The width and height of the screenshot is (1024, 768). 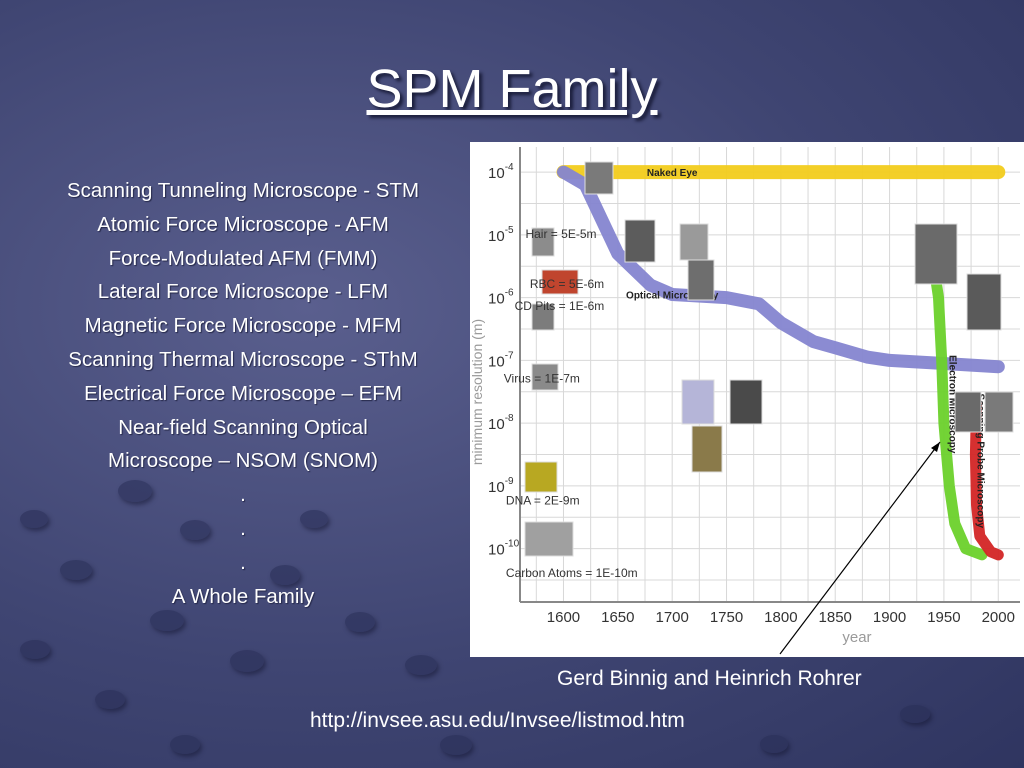 I want to click on x-tick-label: 1600, so click(x=563, y=617).